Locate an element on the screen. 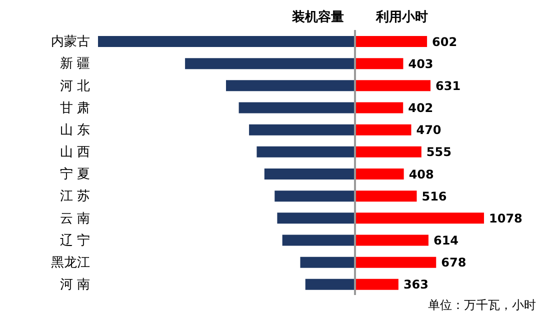  chart-title: 利用小时 is located at coordinates (401, 18).